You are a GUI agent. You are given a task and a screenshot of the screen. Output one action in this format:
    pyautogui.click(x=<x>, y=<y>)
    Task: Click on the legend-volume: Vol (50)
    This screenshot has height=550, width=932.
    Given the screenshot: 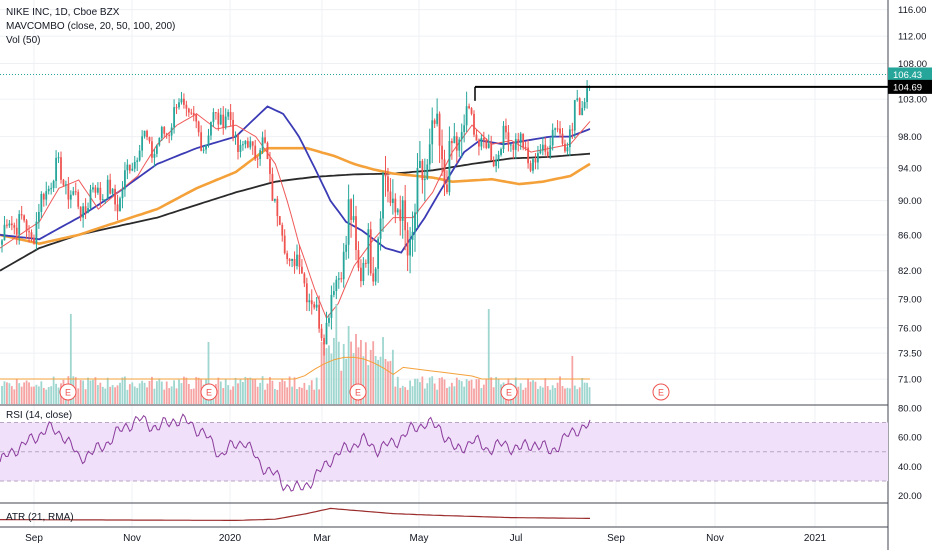 What is the action you would take?
    pyautogui.click(x=23, y=40)
    